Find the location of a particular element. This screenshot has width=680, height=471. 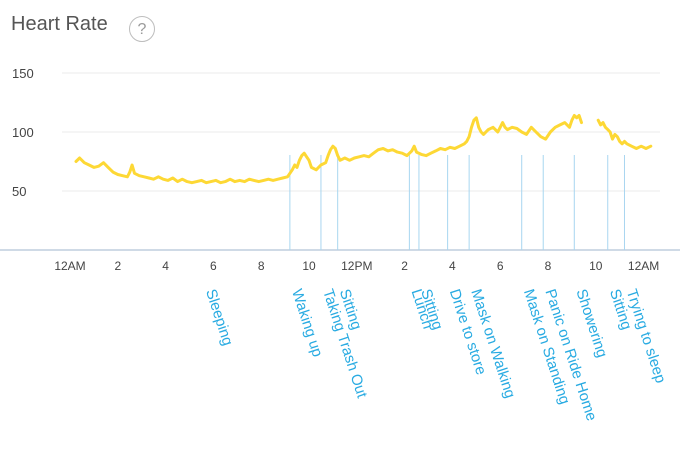

y-axis-ticks: 50 100 150 is located at coordinates (23, 132).